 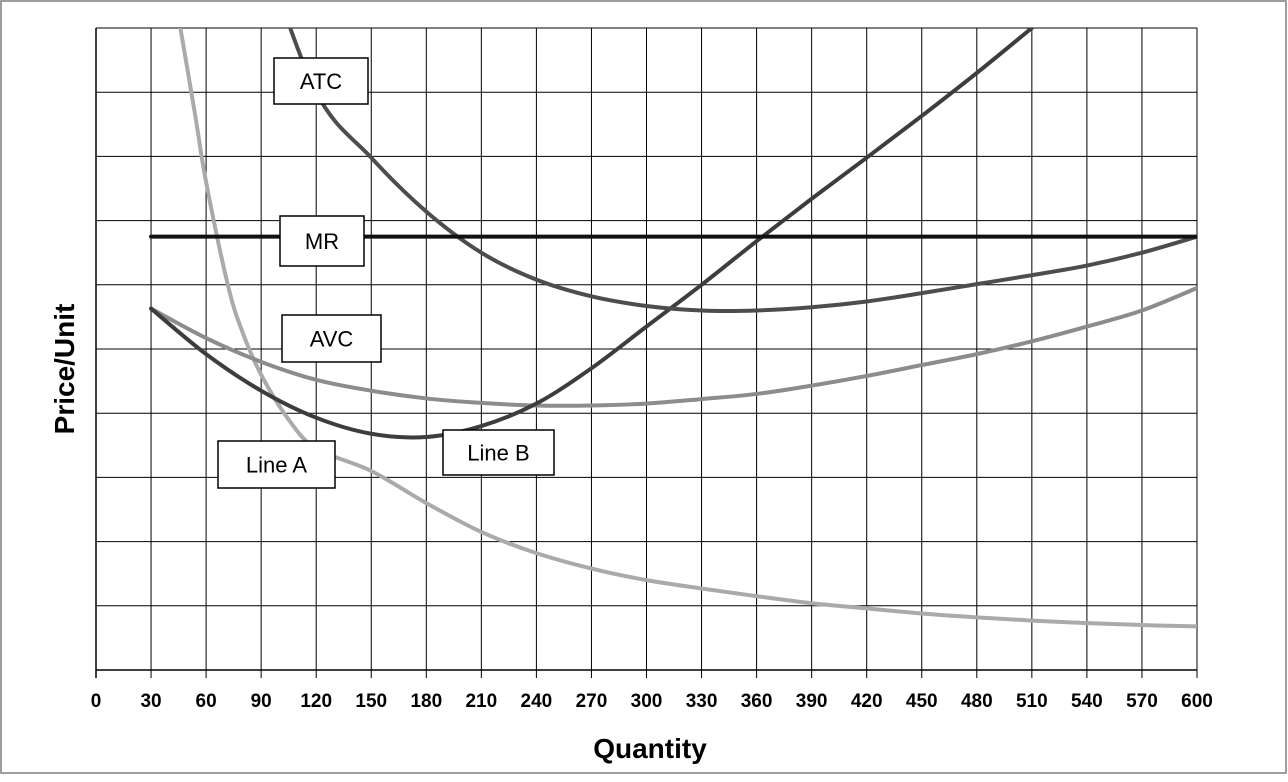 I want to click on x-tick-label: 390, so click(x=812, y=701).